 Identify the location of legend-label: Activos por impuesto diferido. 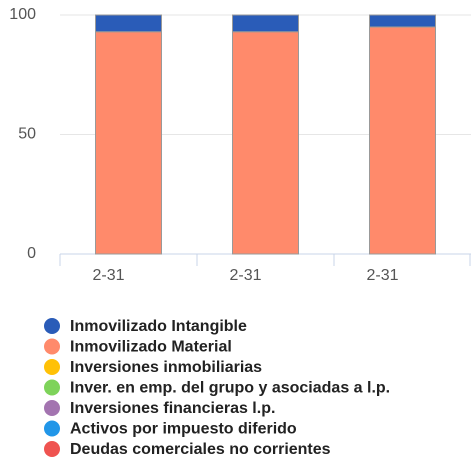
(183, 429).